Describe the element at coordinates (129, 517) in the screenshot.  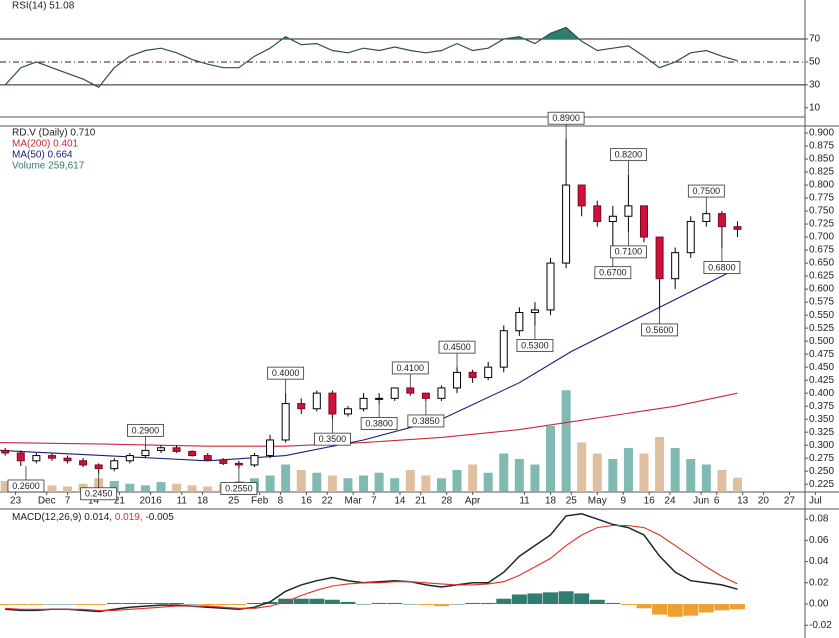
I see `legend-entry: 0.019,` at that location.